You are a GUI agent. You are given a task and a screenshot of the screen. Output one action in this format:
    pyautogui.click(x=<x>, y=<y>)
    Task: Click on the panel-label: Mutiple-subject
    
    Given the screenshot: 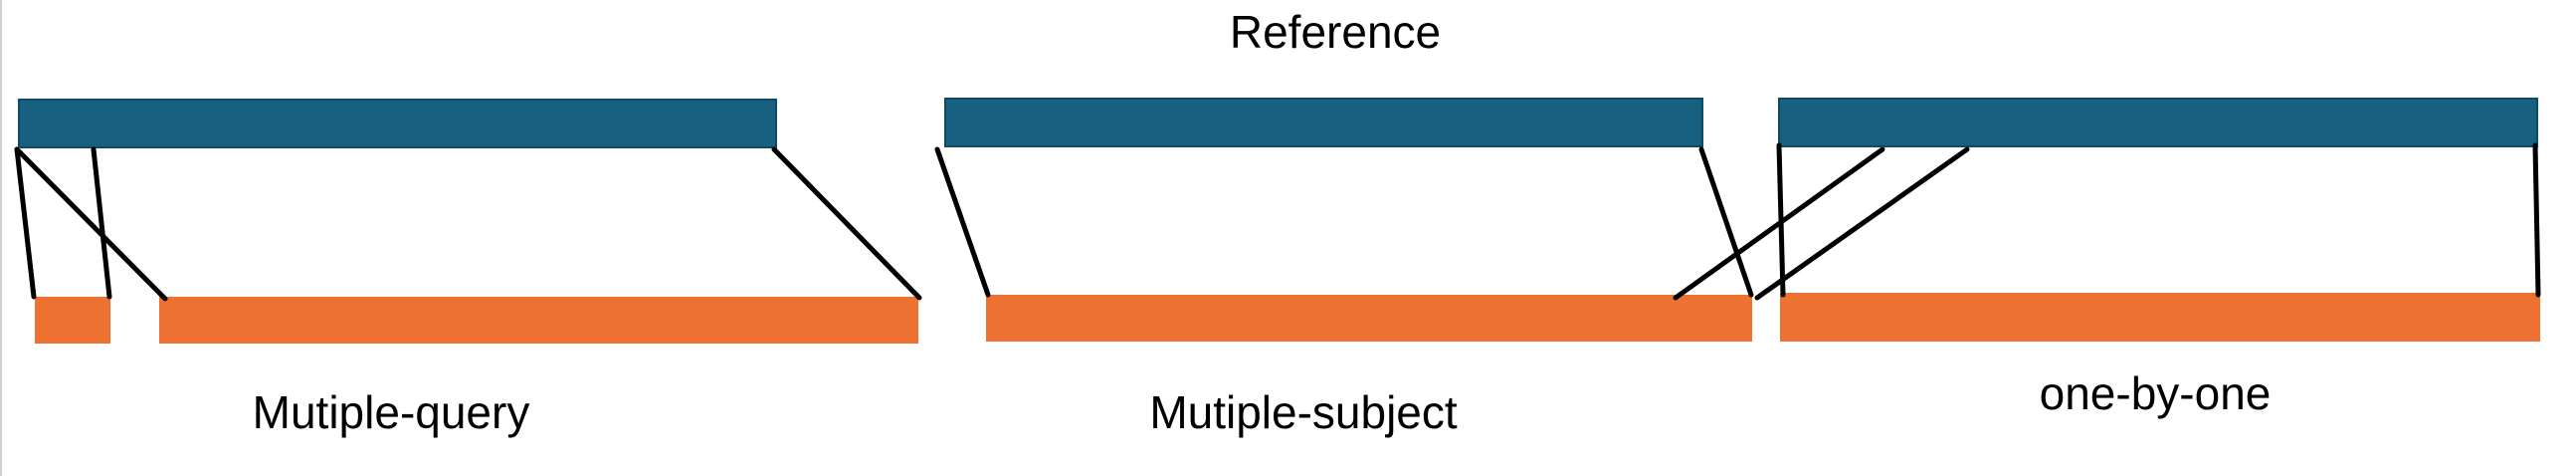 What is the action you would take?
    pyautogui.click(x=1303, y=412)
    